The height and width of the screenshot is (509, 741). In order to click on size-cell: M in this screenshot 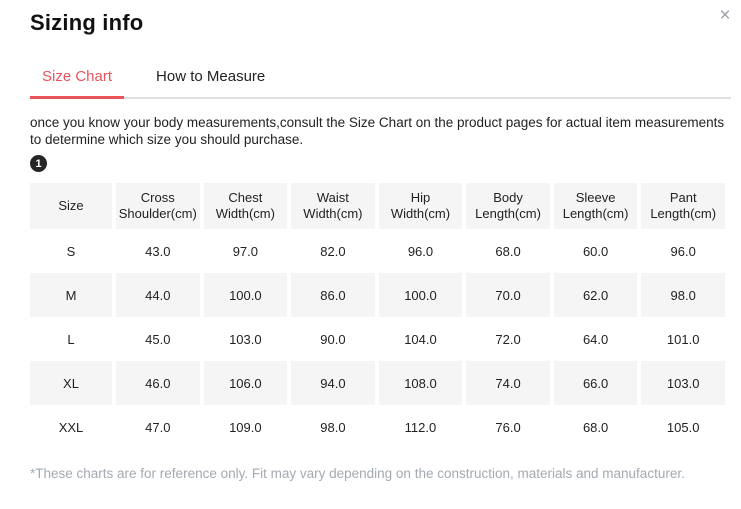, I will do `click(71, 295)`.